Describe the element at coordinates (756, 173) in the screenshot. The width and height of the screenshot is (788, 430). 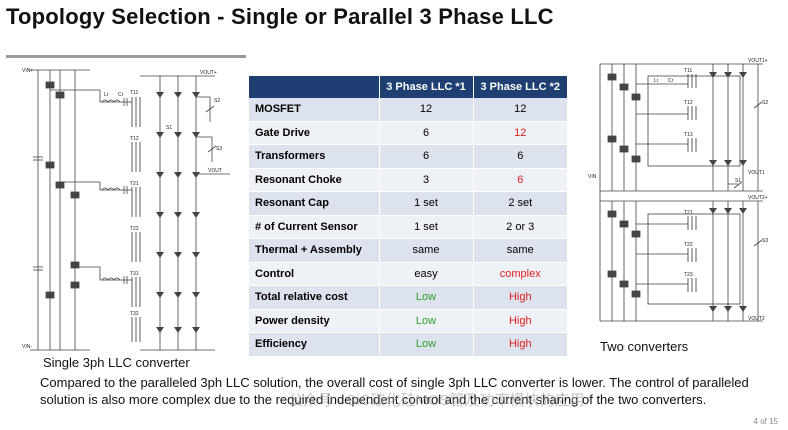
I see `label-vout1: VOUT1` at that location.